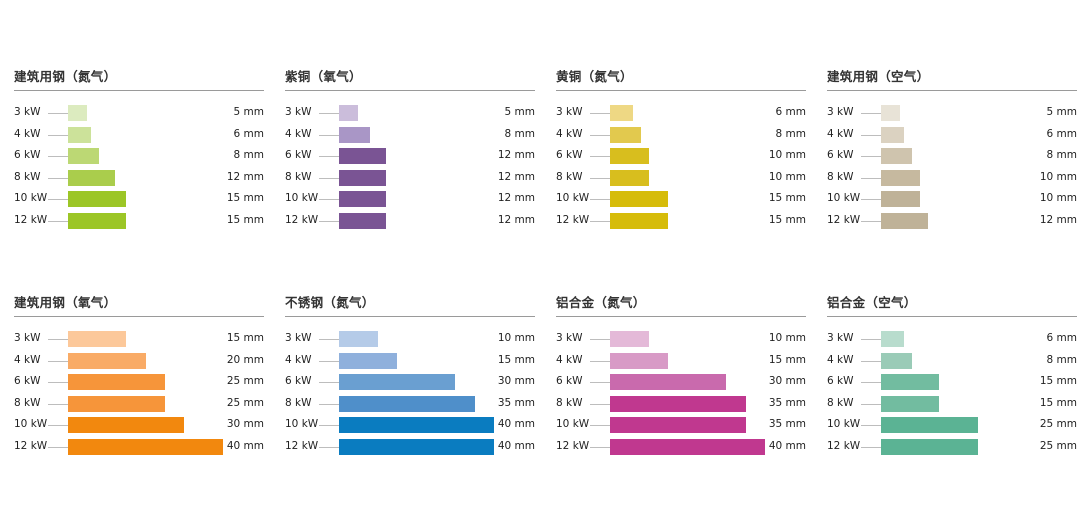 The image size is (1090, 520). Describe the element at coordinates (601, 302) in the screenshot. I see `chart-title: 铝合金（氮气）` at that location.